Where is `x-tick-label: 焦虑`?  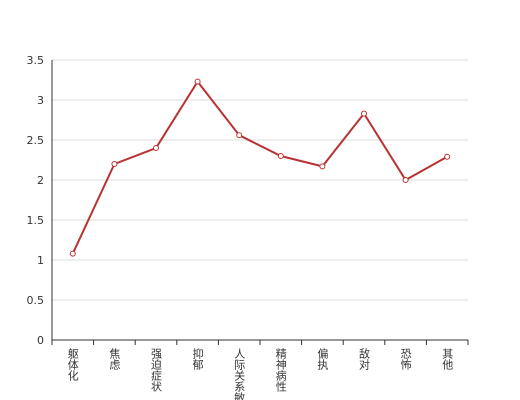 x-tick-label: 焦虑 is located at coordinates (114, 359).